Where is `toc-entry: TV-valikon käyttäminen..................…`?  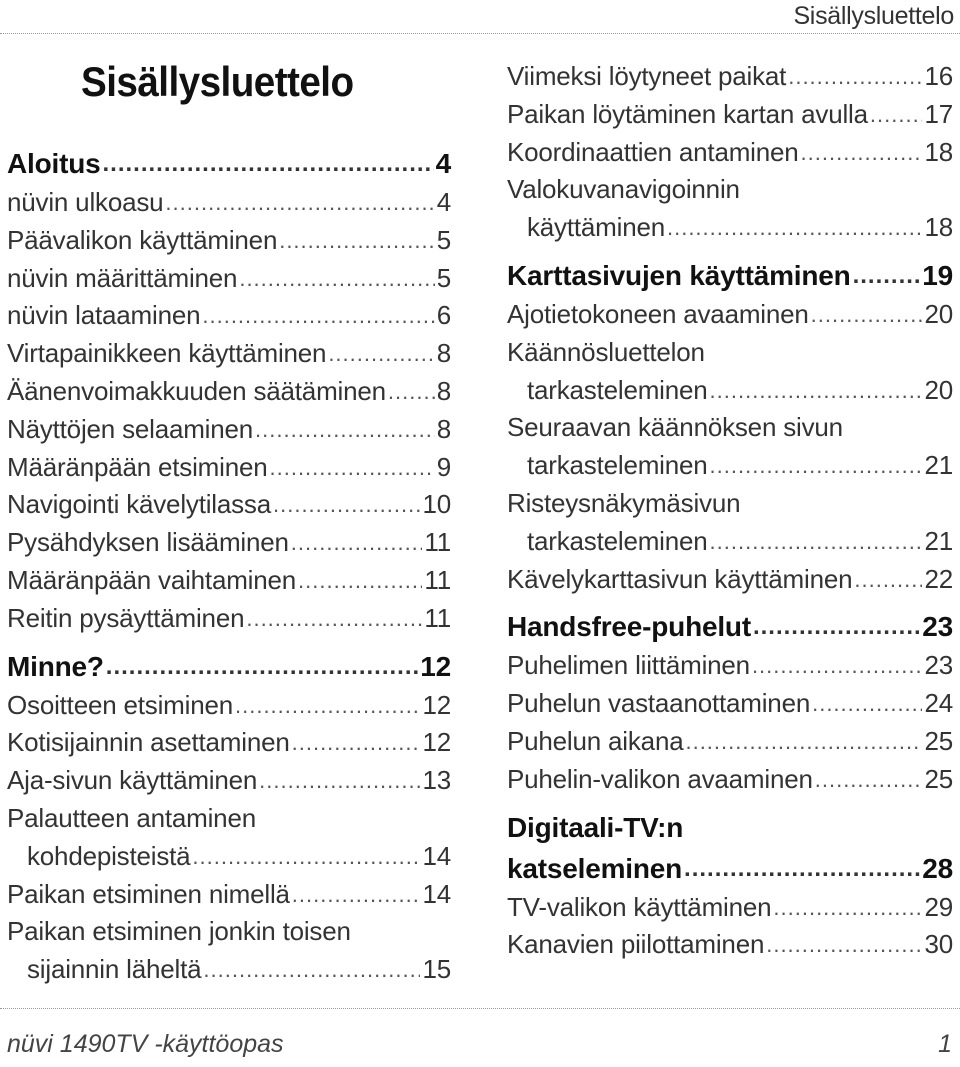
toc-entry: TV-valikon käyttäminen..................… is located at coordinates (730, 908).